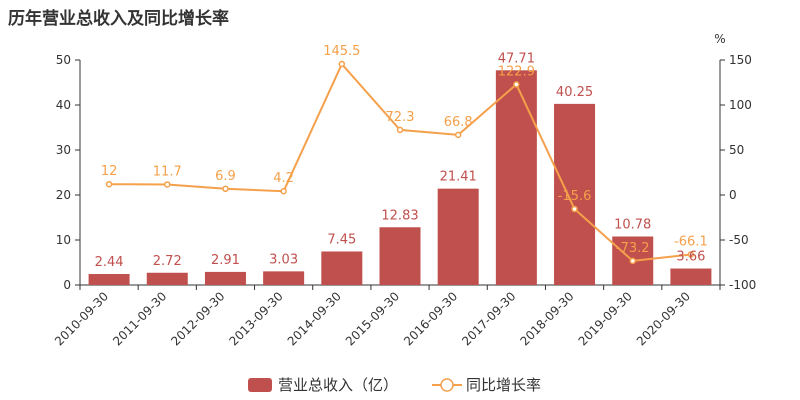  What do you see at coordinates (63, 105) in the screenshot?
I see `y-left-tick-label: 40` at bounding box center [63, 105].